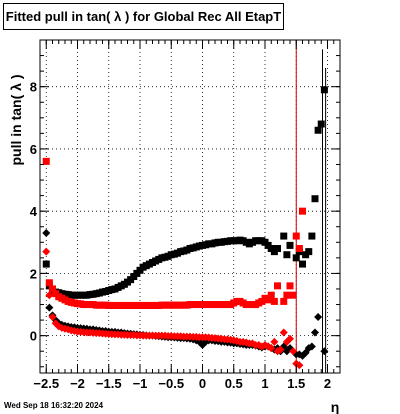 The width and height of the screenshot is (400, 414). Describe the element at coordinates (16, 120) in the screenshot. I see `y-axis-label: pull in tan( λ )` at that location.